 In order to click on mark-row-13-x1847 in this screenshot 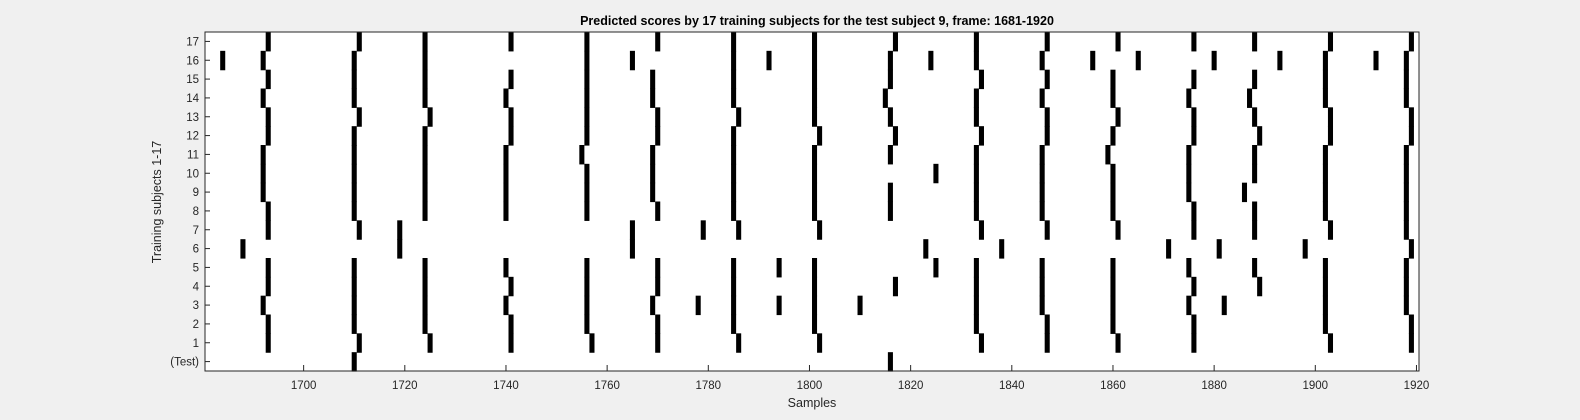, I will do `click(1047, 117)`.